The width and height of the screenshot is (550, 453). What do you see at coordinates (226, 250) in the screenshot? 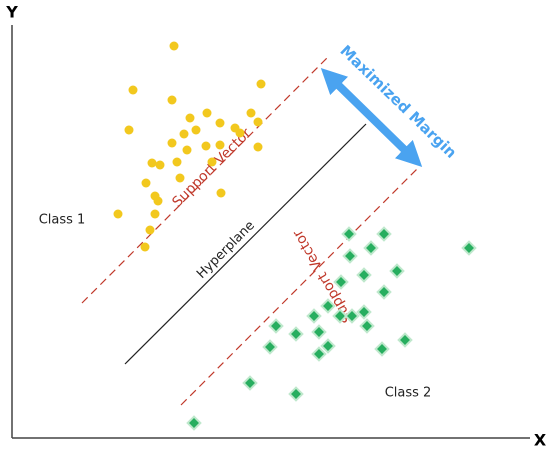
I see `hyperplane-label: Hyperplane` at bounding box center [226, 250].